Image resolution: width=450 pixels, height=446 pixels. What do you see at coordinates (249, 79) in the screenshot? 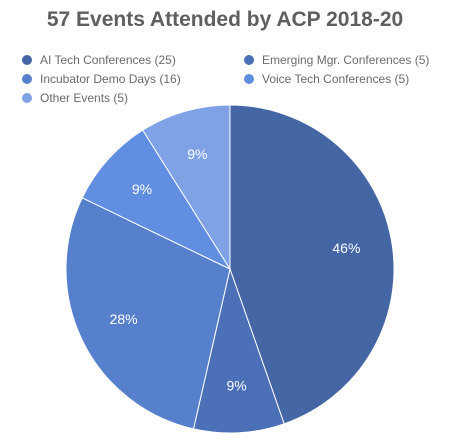
I see `legend-swatch-voice-tech` at bounding box center [249, 79].